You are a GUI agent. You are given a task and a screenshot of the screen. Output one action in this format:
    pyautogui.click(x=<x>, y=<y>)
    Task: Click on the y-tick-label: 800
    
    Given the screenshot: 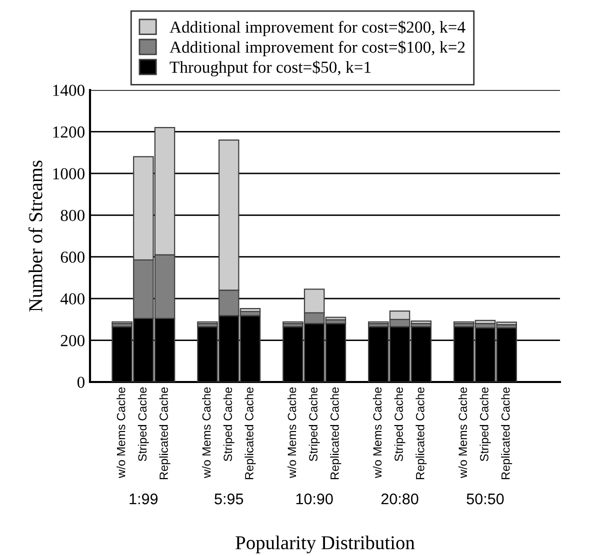 What is the action you would take?
    pyautogui.click(x=72, y=216)
    